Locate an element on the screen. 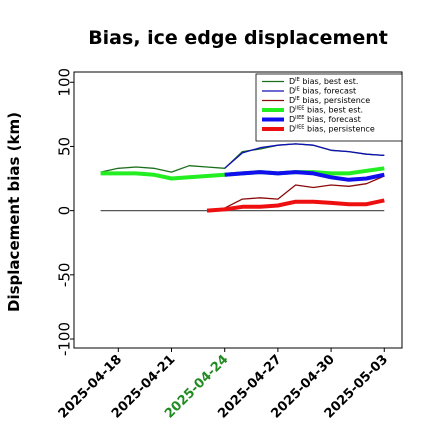 Image resolution: width=440 pixels, height=440 pixels. legend-label-4: DIIEE bias, forecast is located at coordinates (325, 119).